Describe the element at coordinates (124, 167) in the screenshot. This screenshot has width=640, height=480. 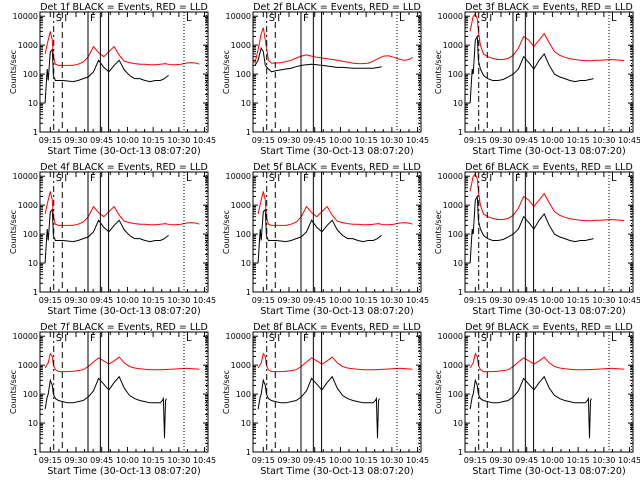
I see `panel-title: Det 4f BLACK = Events, RED = LLD` at that location.